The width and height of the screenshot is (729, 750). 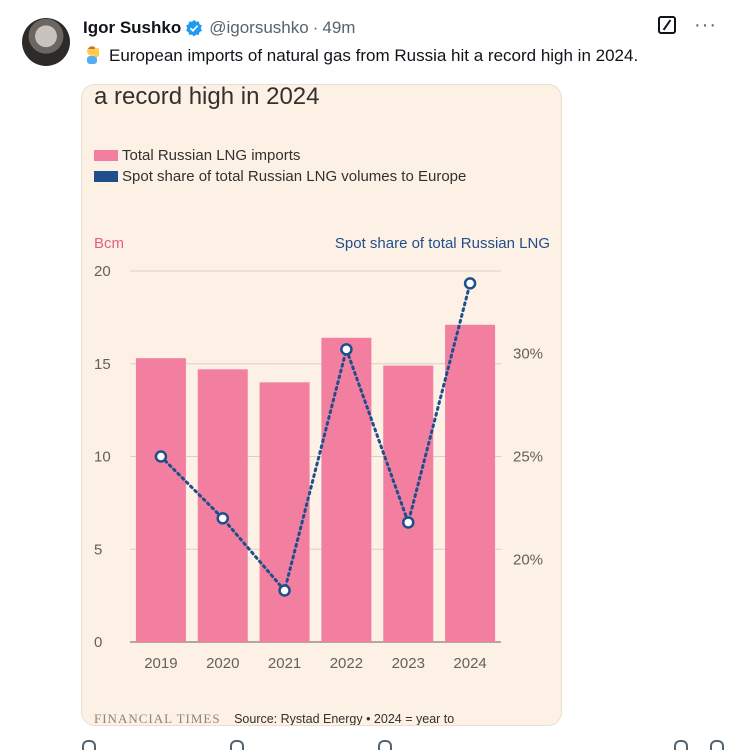 I want to click on right-tick-label: 20%, so click(x=528, y=560).